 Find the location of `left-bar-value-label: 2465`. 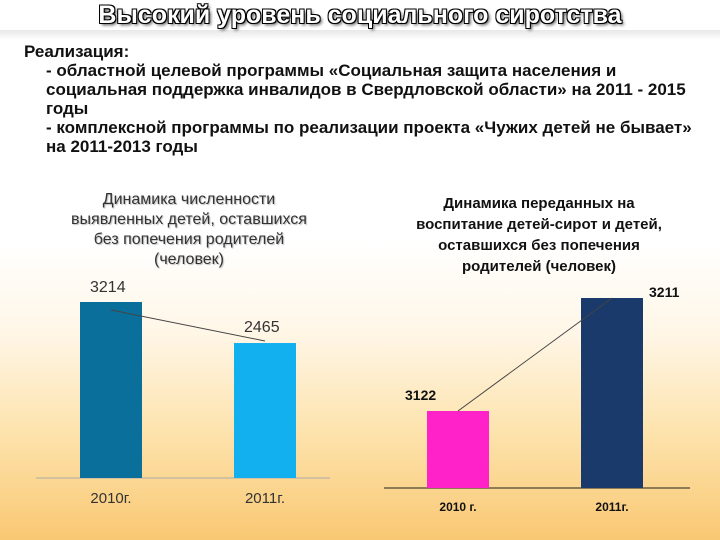

left-bar-value-label: 2465 is located at coordinates (262, 327).